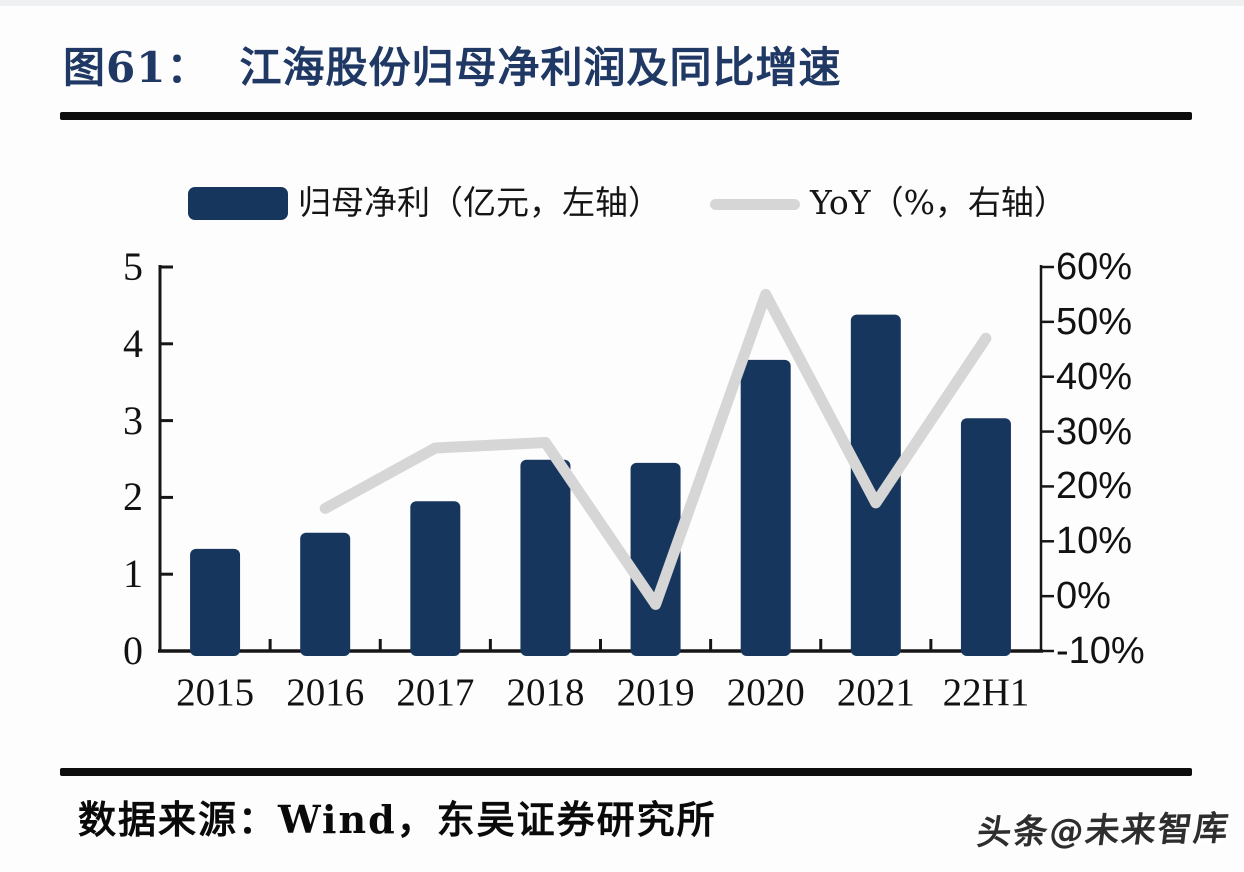 The image size is (1244, 872). Describe the element at coordinates (133, 650) in the screenshot. I see `left-axis-tick-label: 0` at that location.